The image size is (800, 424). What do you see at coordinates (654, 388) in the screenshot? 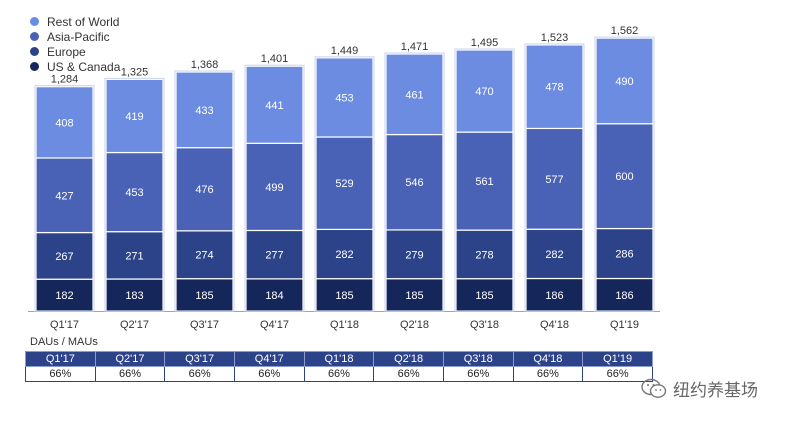
I see `wechat-icon` at bounding box center [654, 388].